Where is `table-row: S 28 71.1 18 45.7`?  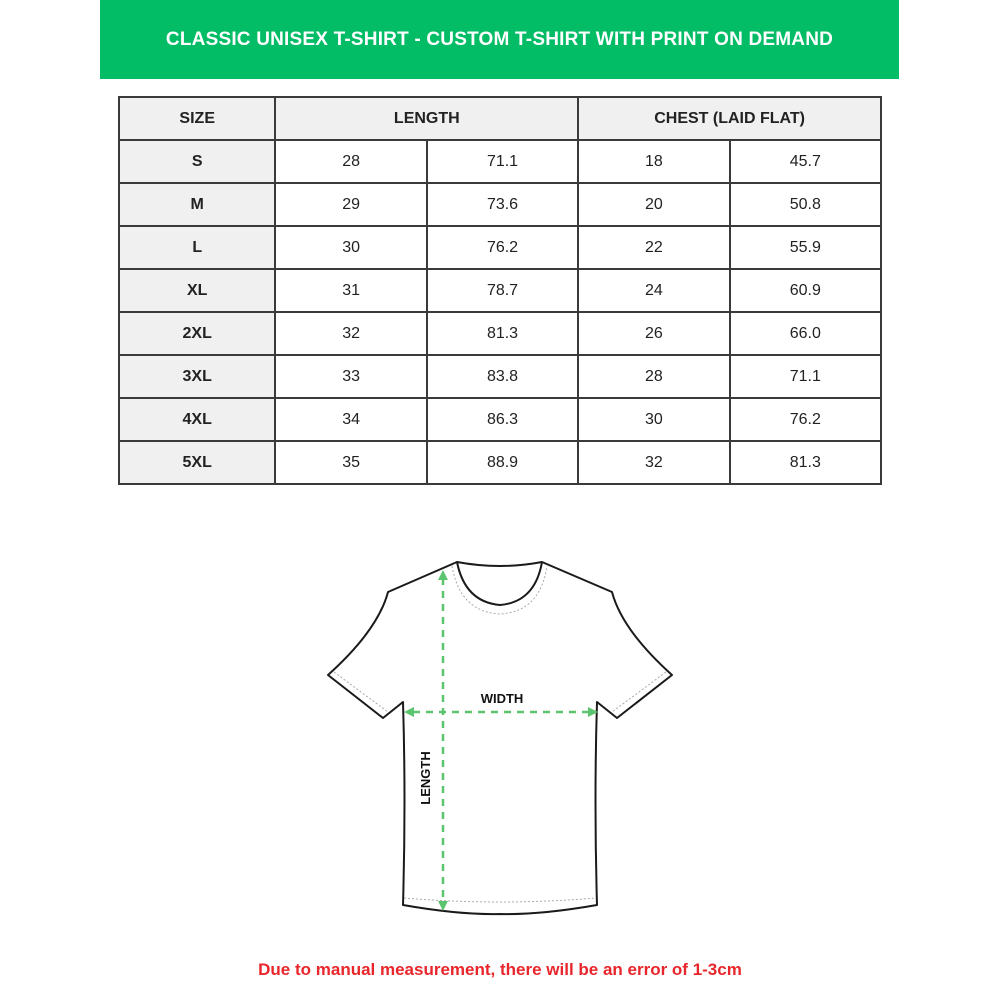
table-row: S 28 71.1 18 45.7 is located at coordinates (500, 161).